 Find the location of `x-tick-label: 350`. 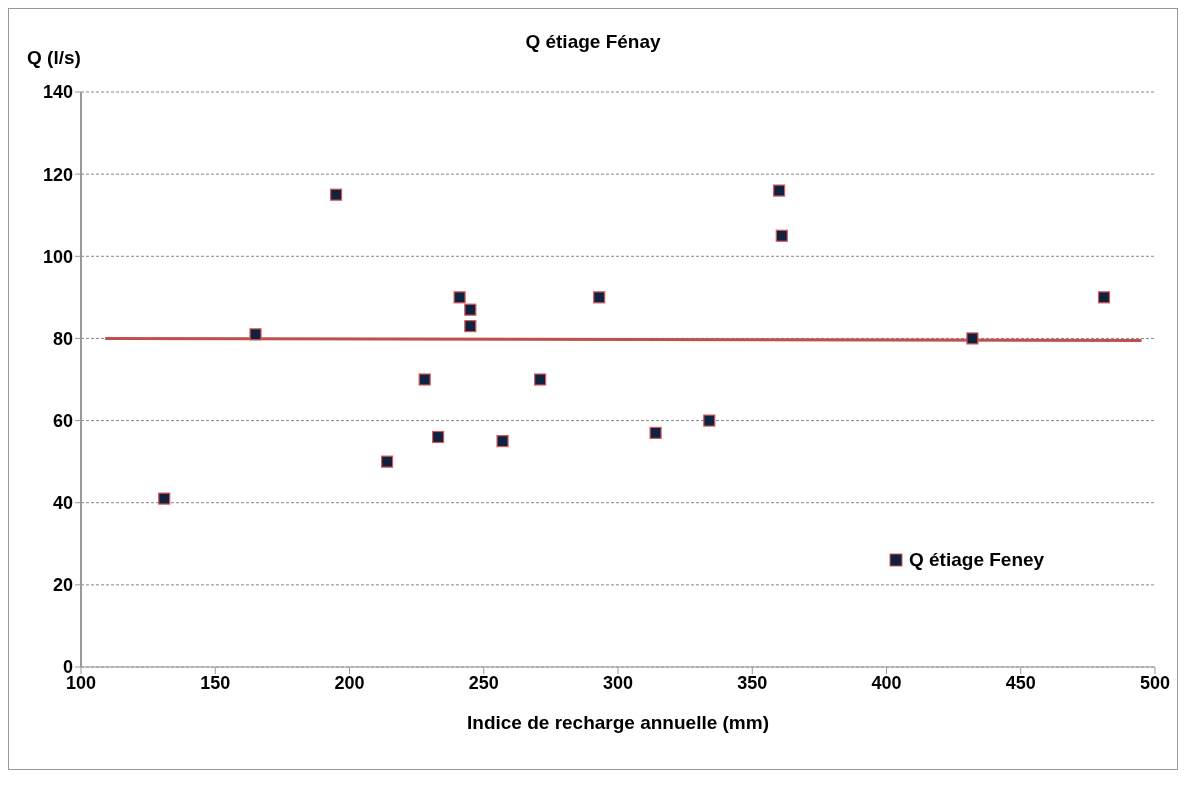

x-tick-label: 350 is located at coordinates (752, 682).